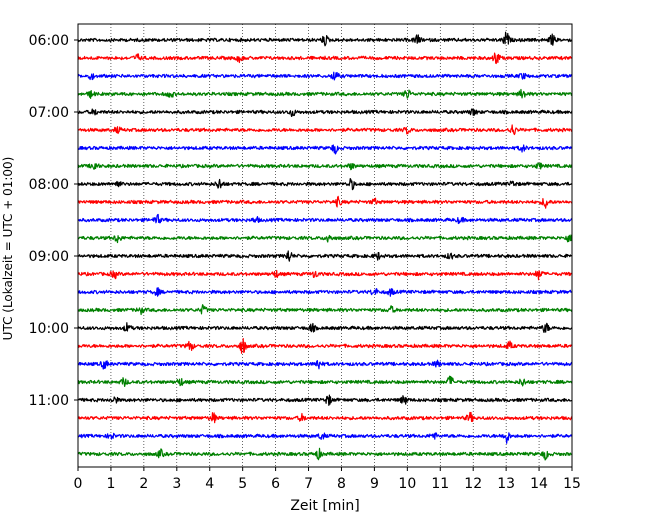 The image size is (650, 520). I want to click on x-tick-label: 7, so click(308, 484).